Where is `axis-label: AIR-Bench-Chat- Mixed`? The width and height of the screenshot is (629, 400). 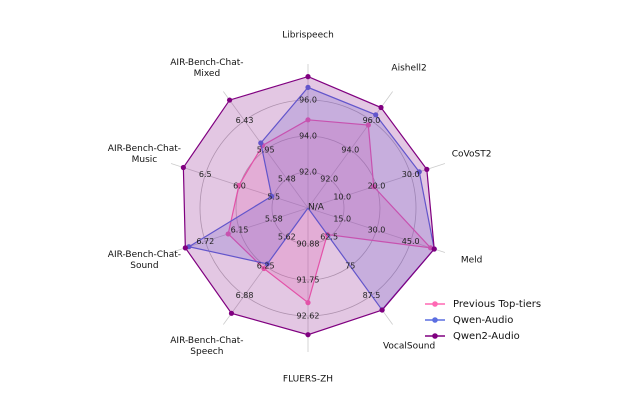
axis-label: AIR-Bench-Chat- Mixed is located at coordinates (207, 68).